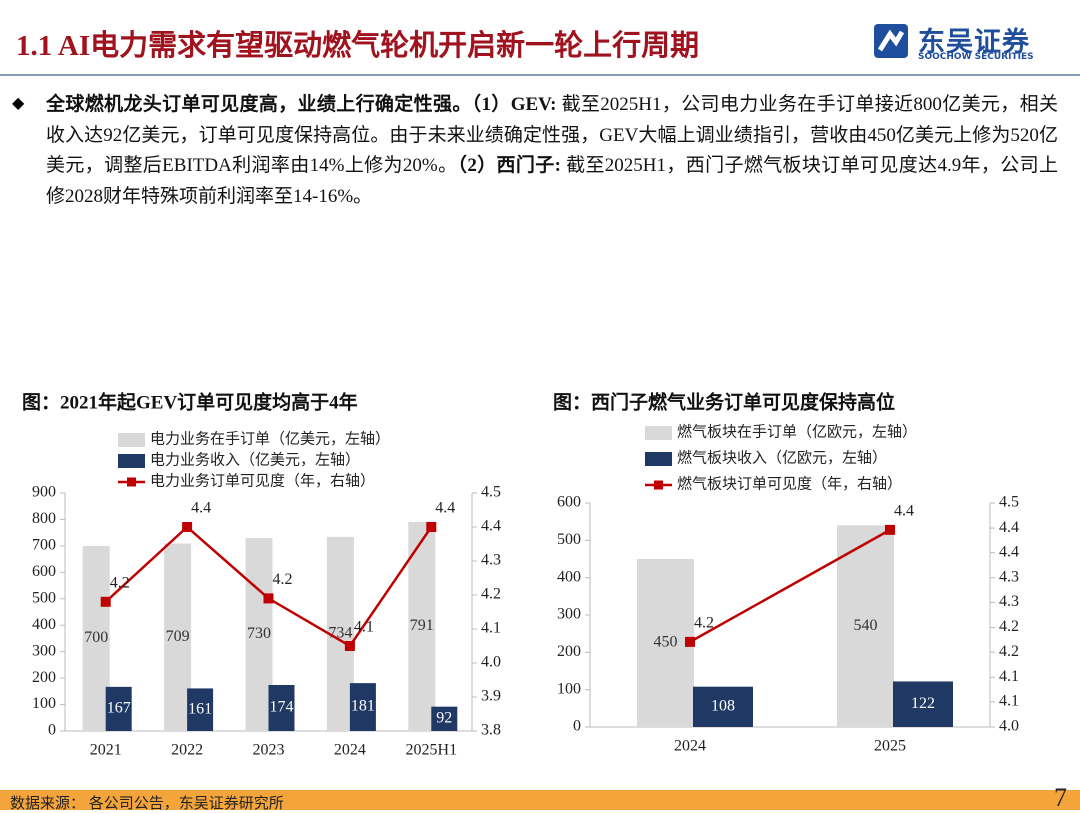 This screenshot has width=1080, height=813. What do you see at coordinates (432, 750) in the screenshot?
I see `x-tick-label: 2025H1` at bounding box center [432, 750].